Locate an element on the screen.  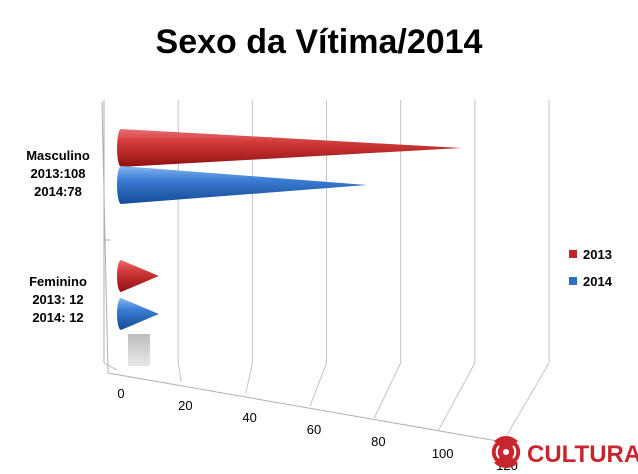
x-axis-line is located at coordinates (305, 407).